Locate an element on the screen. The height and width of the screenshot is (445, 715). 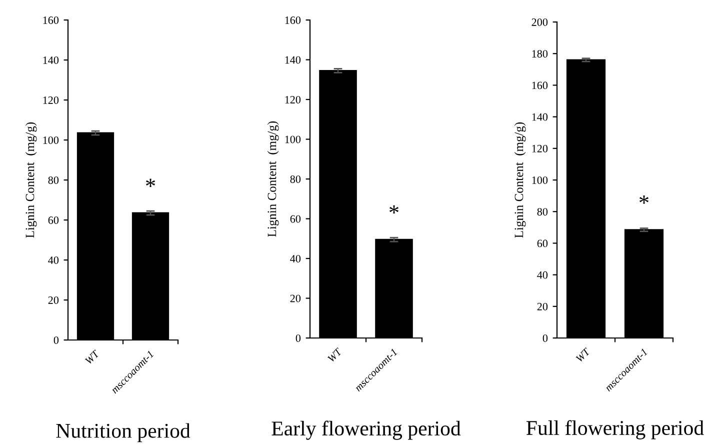
y-tick-label: 200 is located at coordinates (540, 22).